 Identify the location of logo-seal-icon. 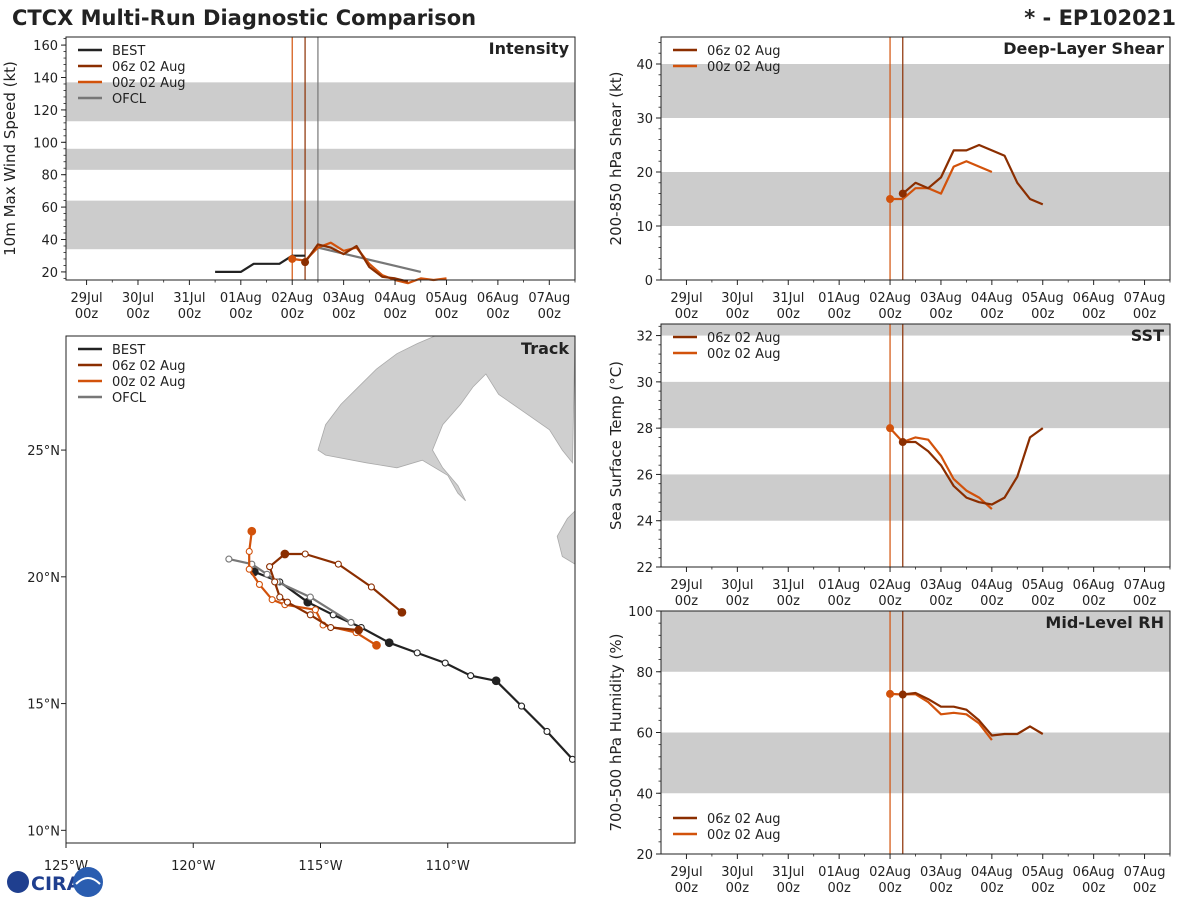
(88, 882).